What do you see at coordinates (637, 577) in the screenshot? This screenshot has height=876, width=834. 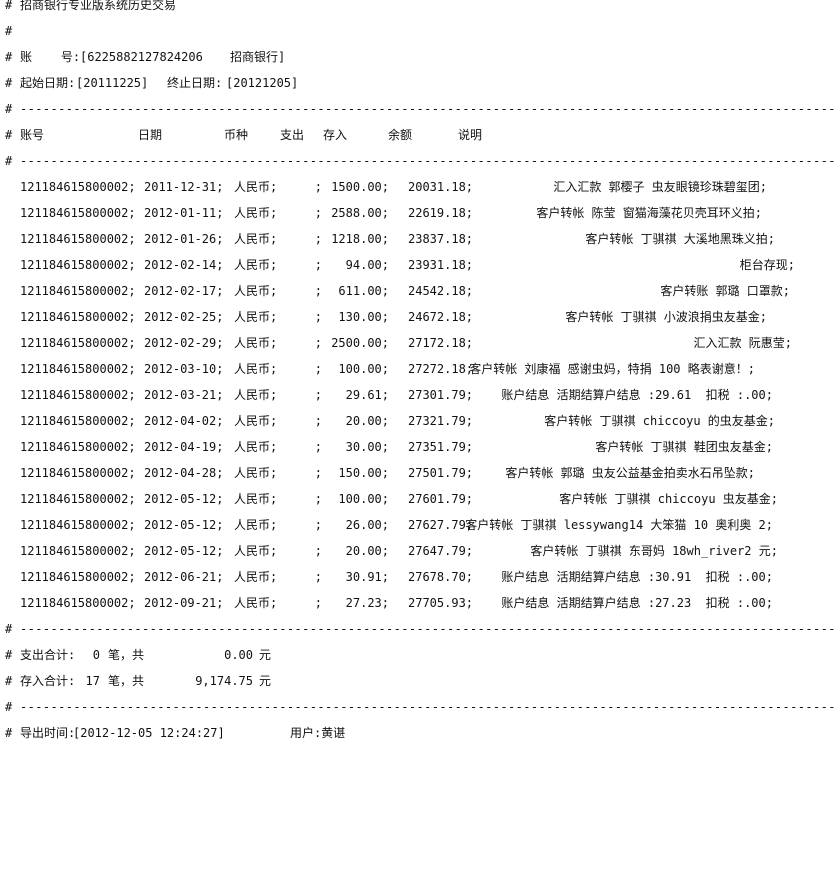 I see `row-description: 账户结息 活期结算户结息 :30.91 扣税 :.00;` at bounding box center [637, 577].